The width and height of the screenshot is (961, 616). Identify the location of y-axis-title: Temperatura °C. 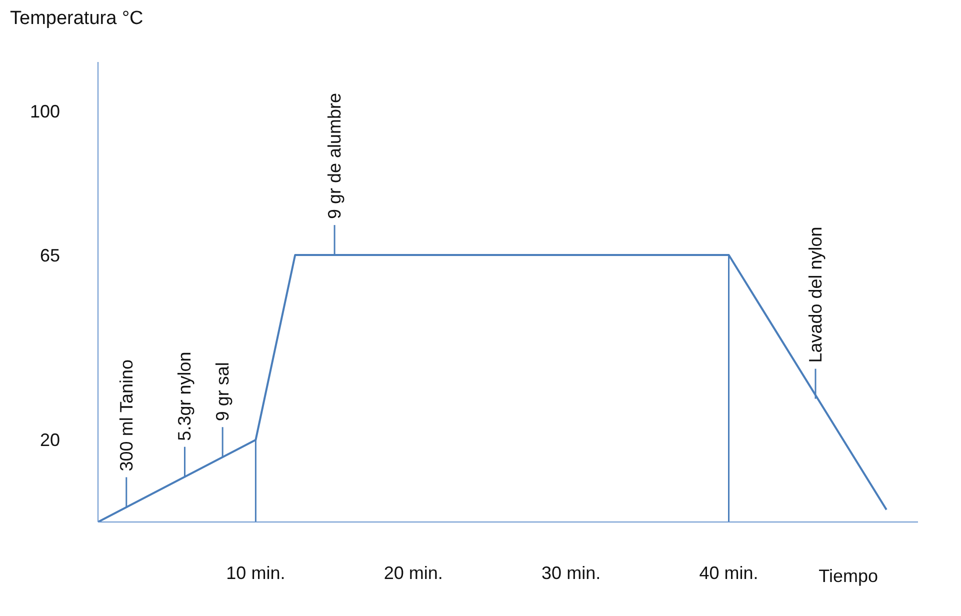
(76, 19).